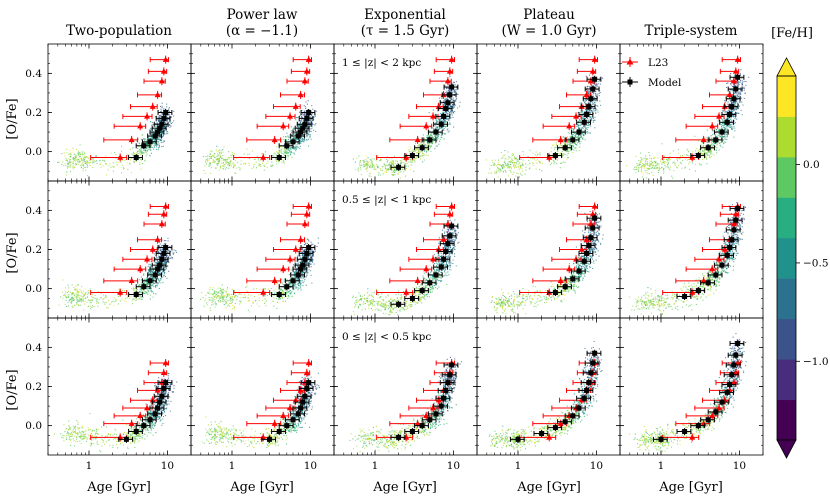 This screenshot has width=830, height=498. I want to click on l23-series-r1-c3, so click(416, 108).